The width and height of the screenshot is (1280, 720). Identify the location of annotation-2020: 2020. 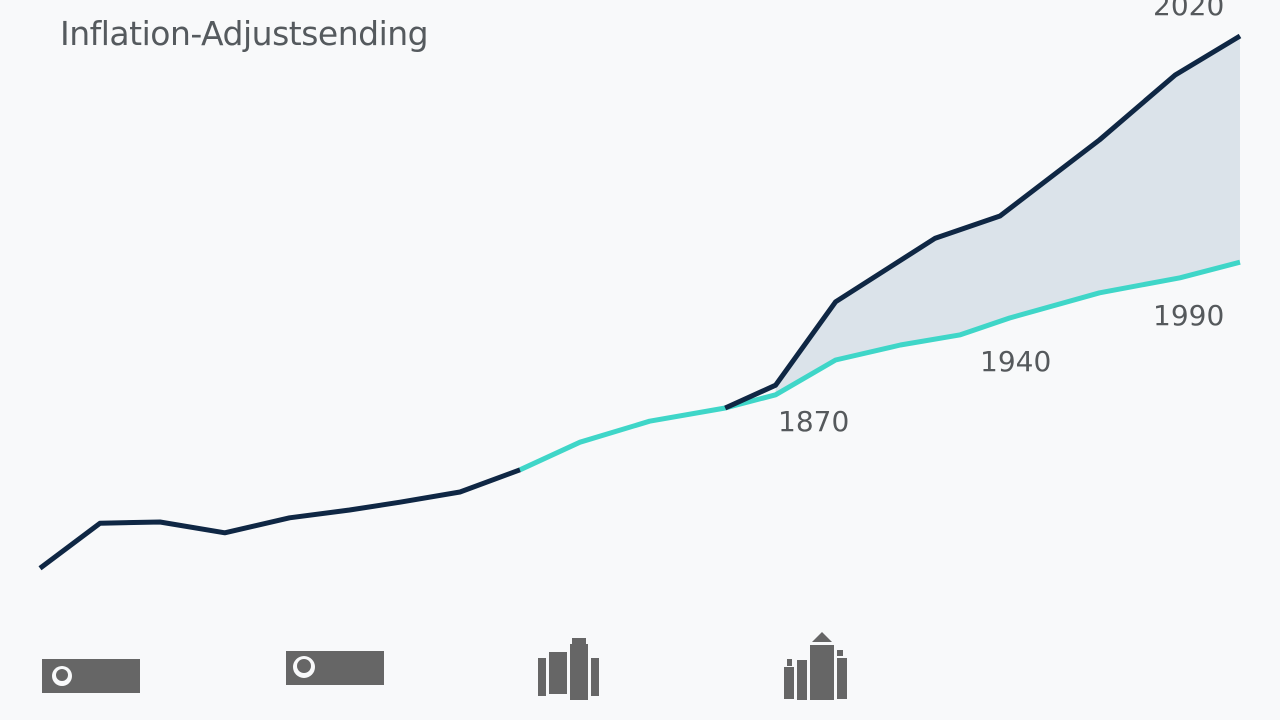
(1188, 11).